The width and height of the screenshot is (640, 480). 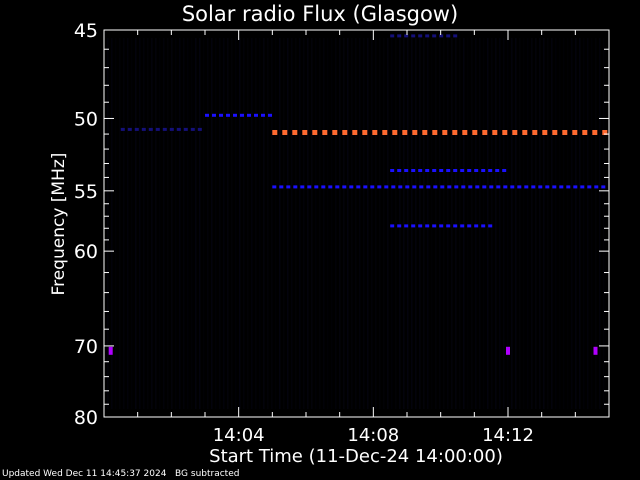 What do you see at coordinates (86, 347) in the screenshot?
I see `y-tick-label: 70` at bounding box center [86, 347].